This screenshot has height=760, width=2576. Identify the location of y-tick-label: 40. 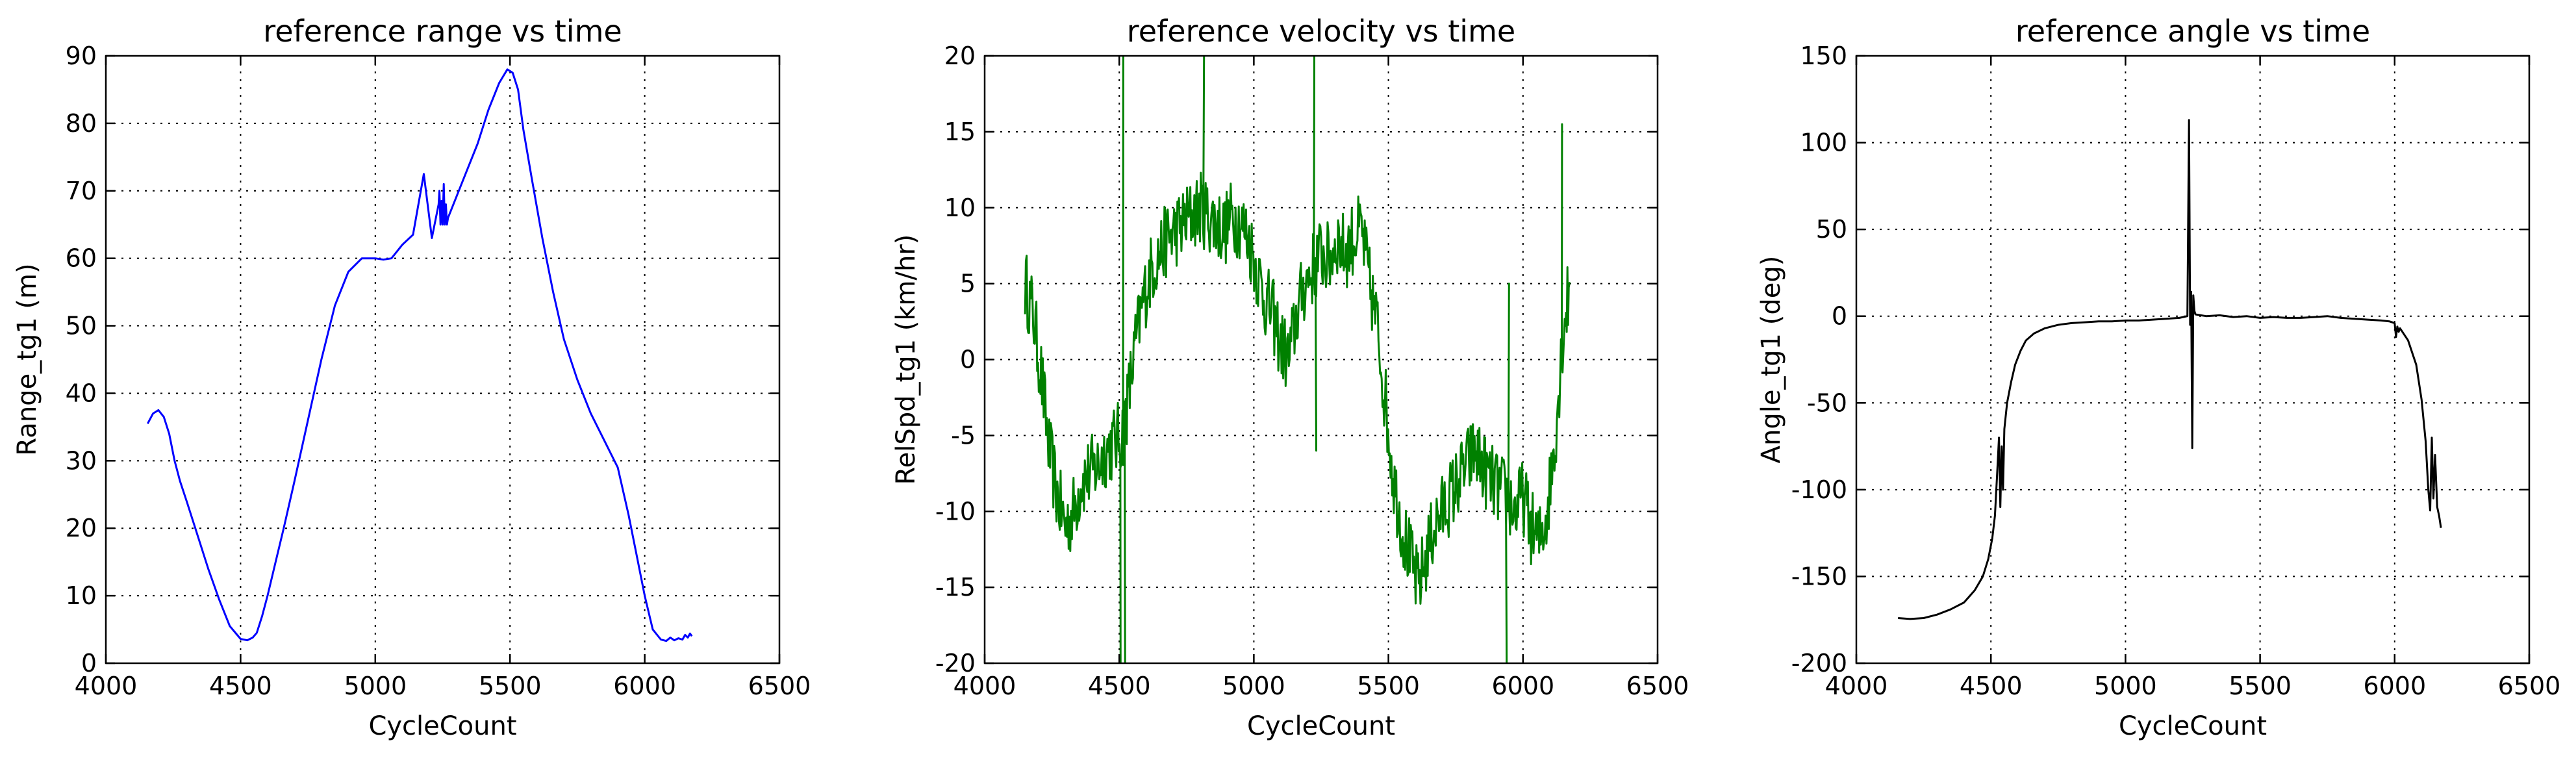
(82, 393).